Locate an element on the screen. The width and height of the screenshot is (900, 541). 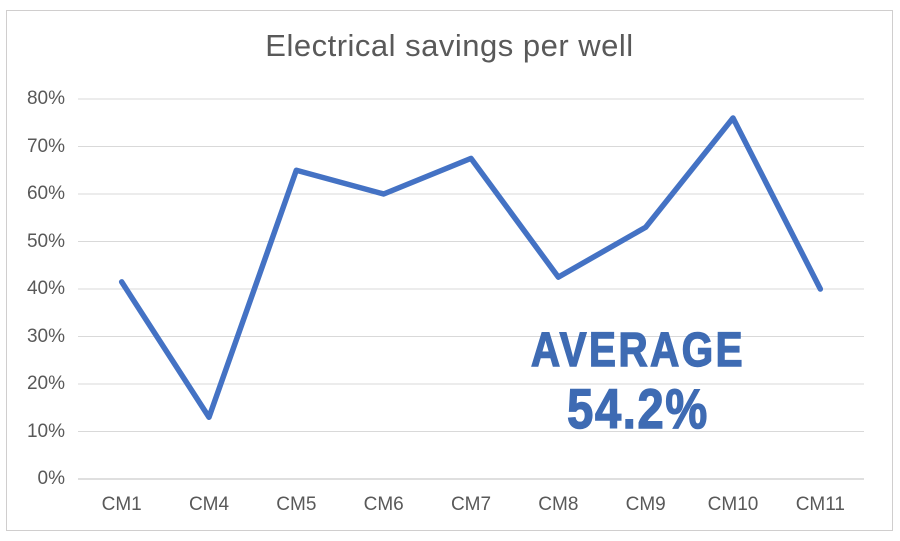
average-label: AVERAGE is located at coordinates (638, 351).